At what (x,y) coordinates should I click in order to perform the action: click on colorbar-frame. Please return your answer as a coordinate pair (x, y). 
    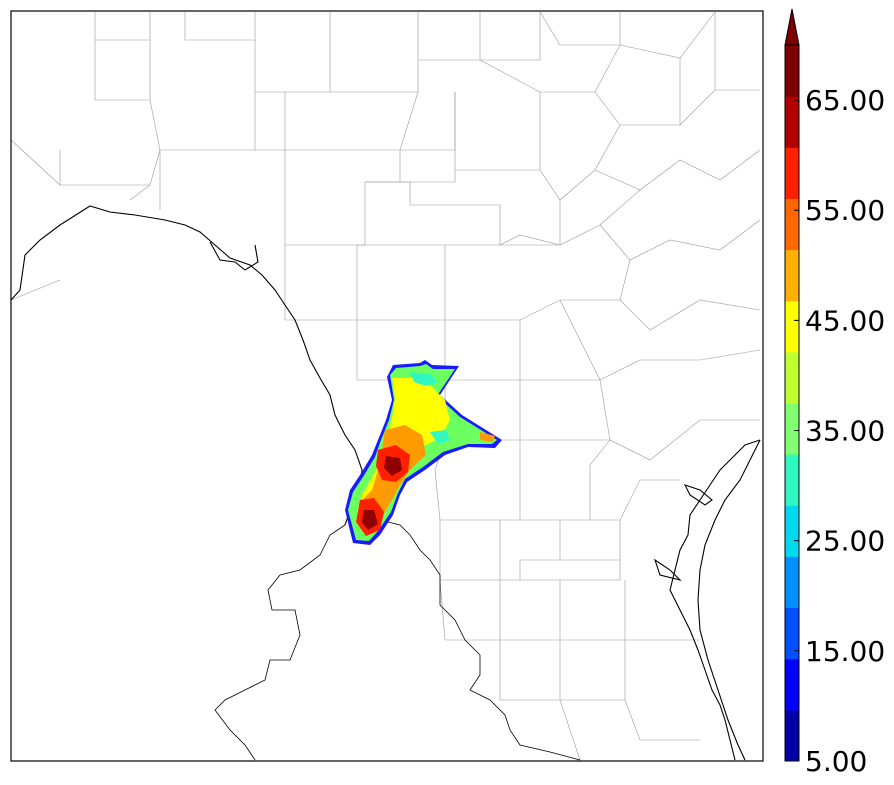
    Looking at the image, I should click on (792, 403).